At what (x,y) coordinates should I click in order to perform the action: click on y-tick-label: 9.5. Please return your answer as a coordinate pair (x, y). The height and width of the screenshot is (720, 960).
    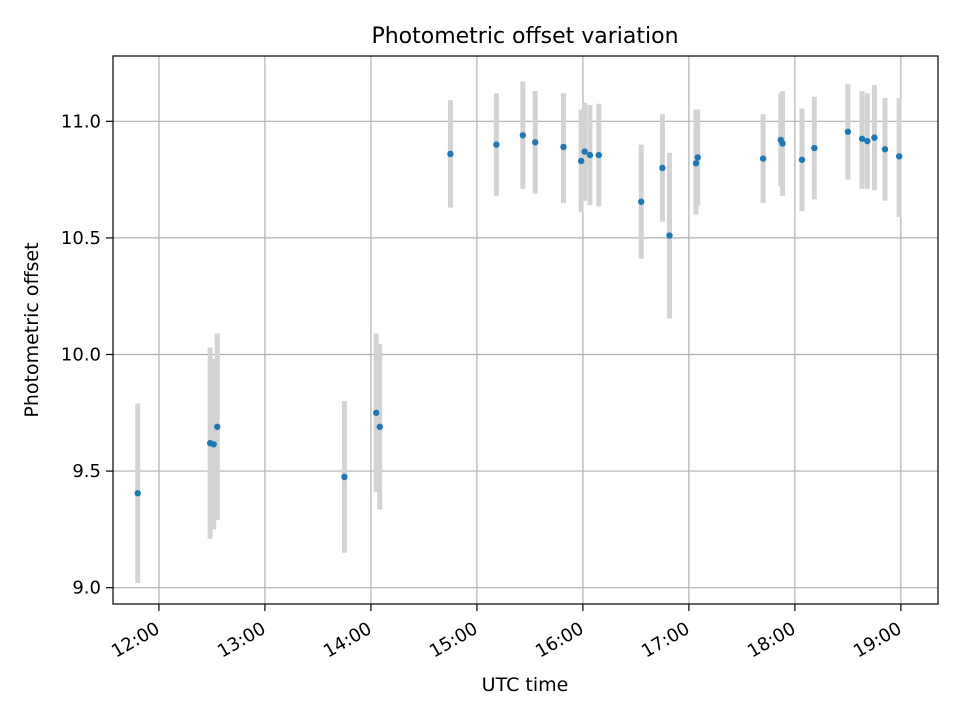
    Looking at the image, I should click on (86, 471).